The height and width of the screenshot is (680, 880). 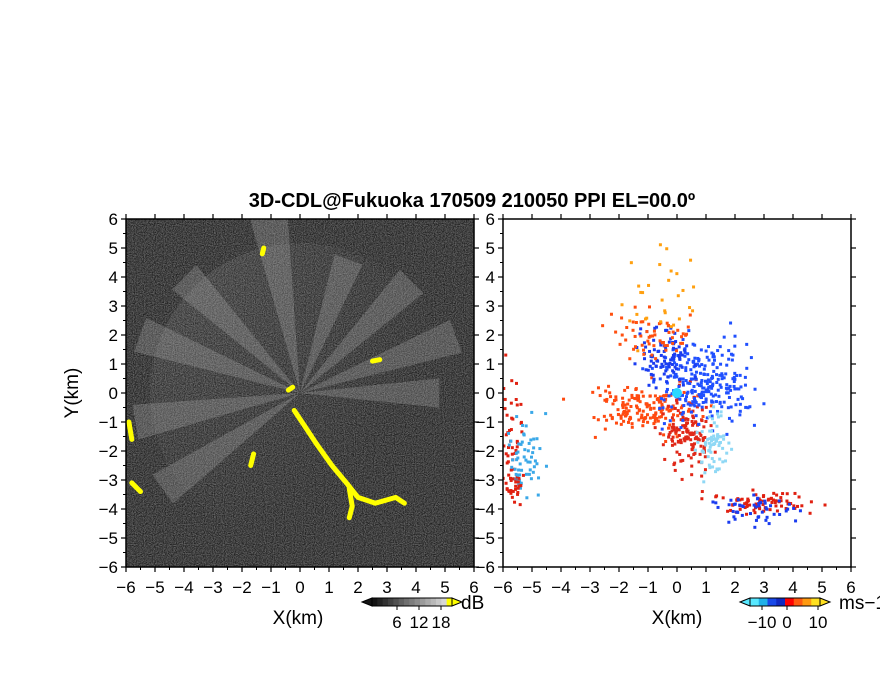 I want to click on colorbar-tick-label: −10, so click(x=762, y=622).